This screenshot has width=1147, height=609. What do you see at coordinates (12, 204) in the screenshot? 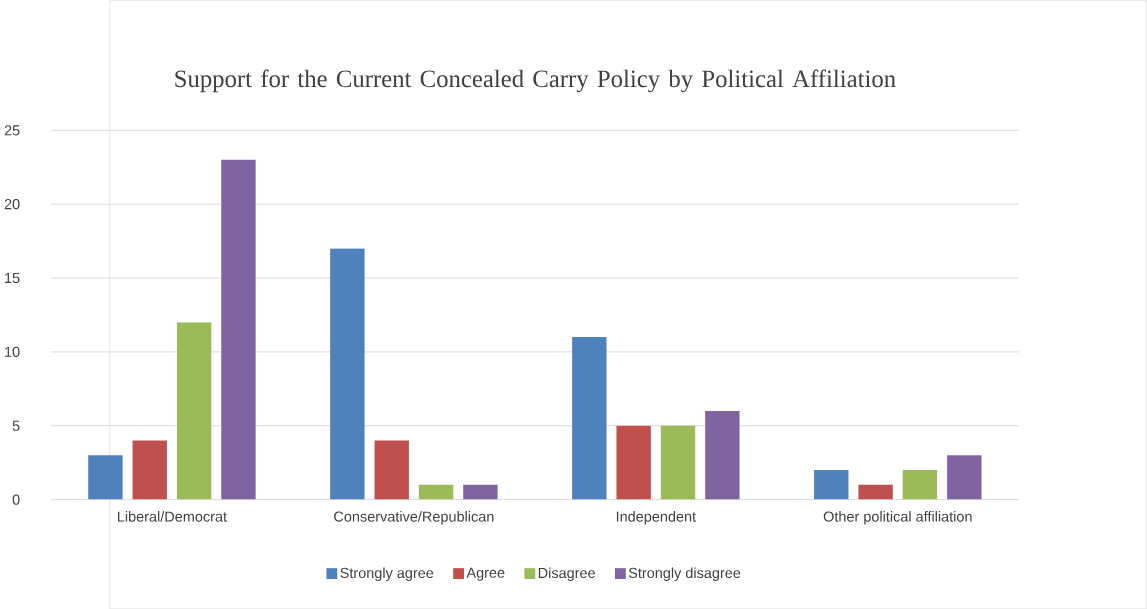
I see `y-tick-label: 20` at bounding box center [12, 204].